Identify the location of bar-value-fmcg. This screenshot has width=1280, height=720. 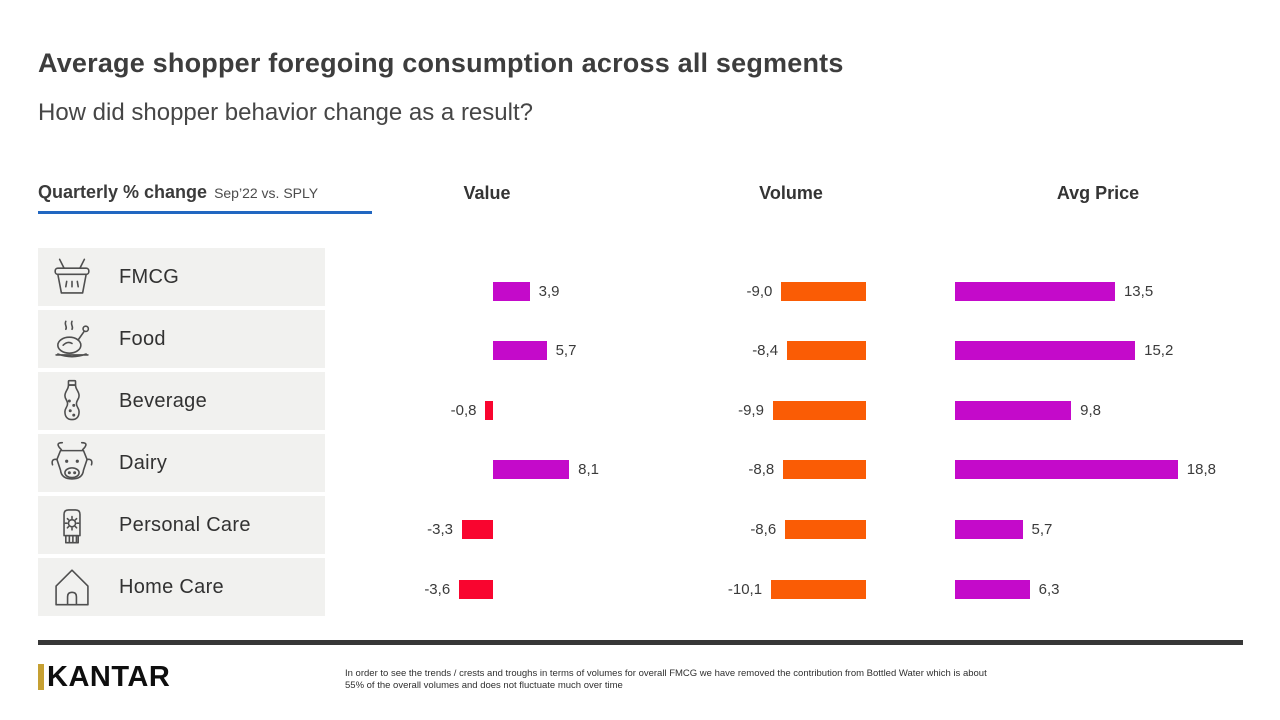
(511, 291).